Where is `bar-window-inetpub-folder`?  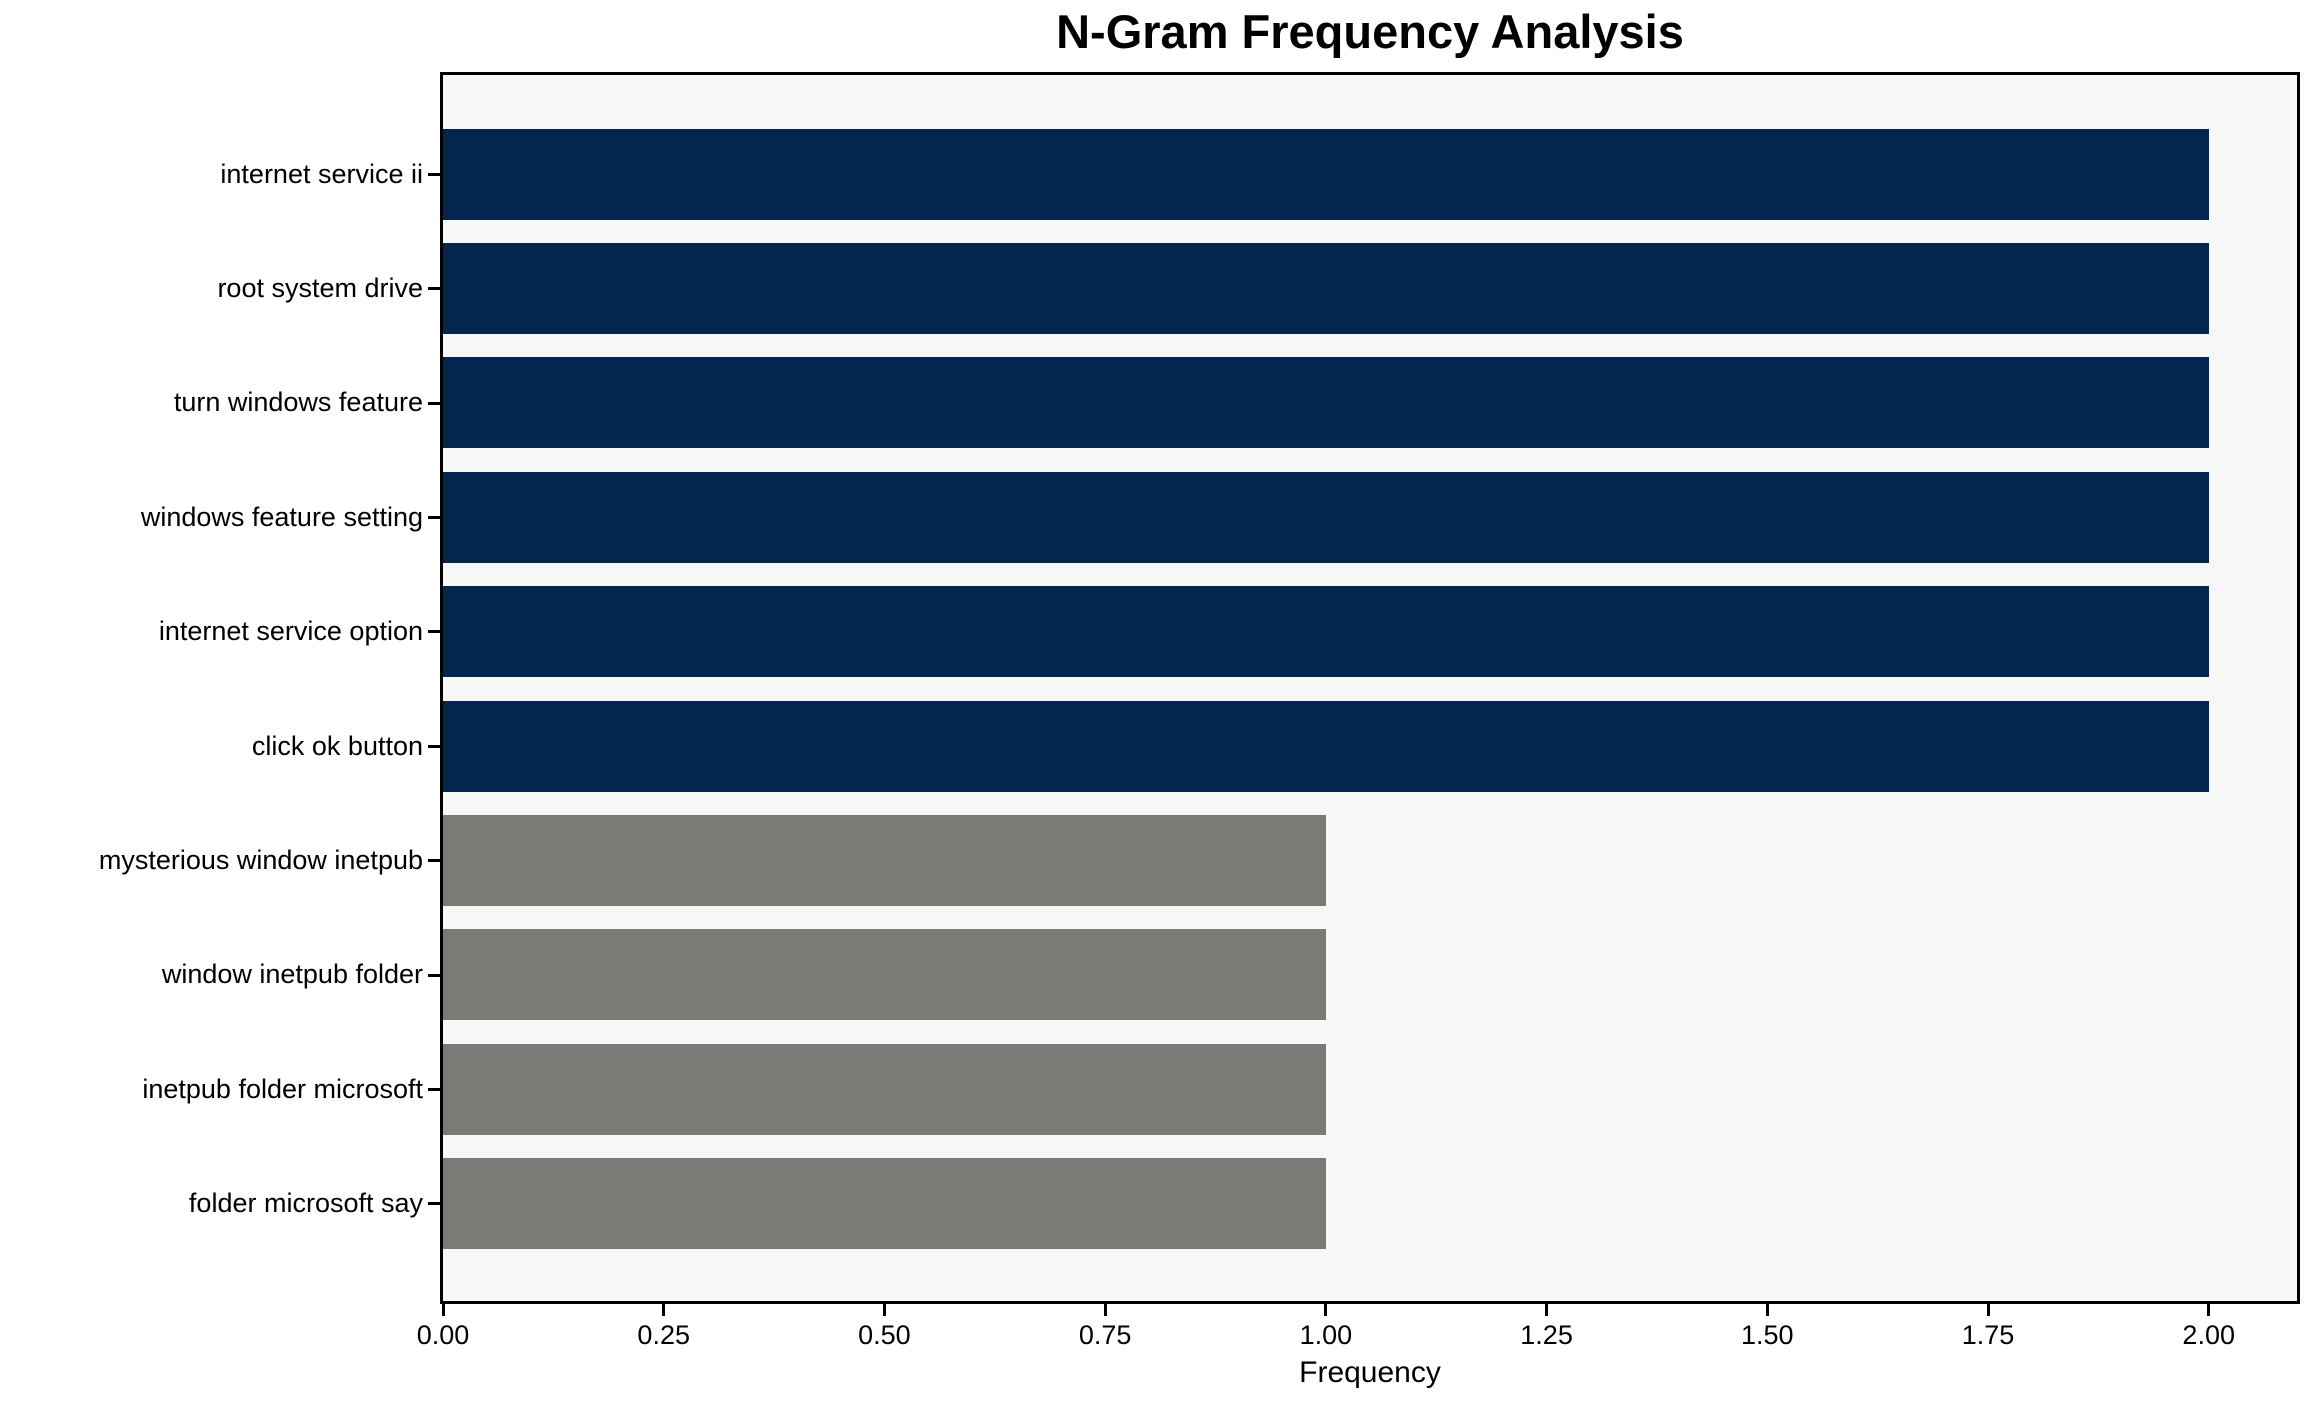 bar-window-inetpub-folder is located at coordinates (884, 975).